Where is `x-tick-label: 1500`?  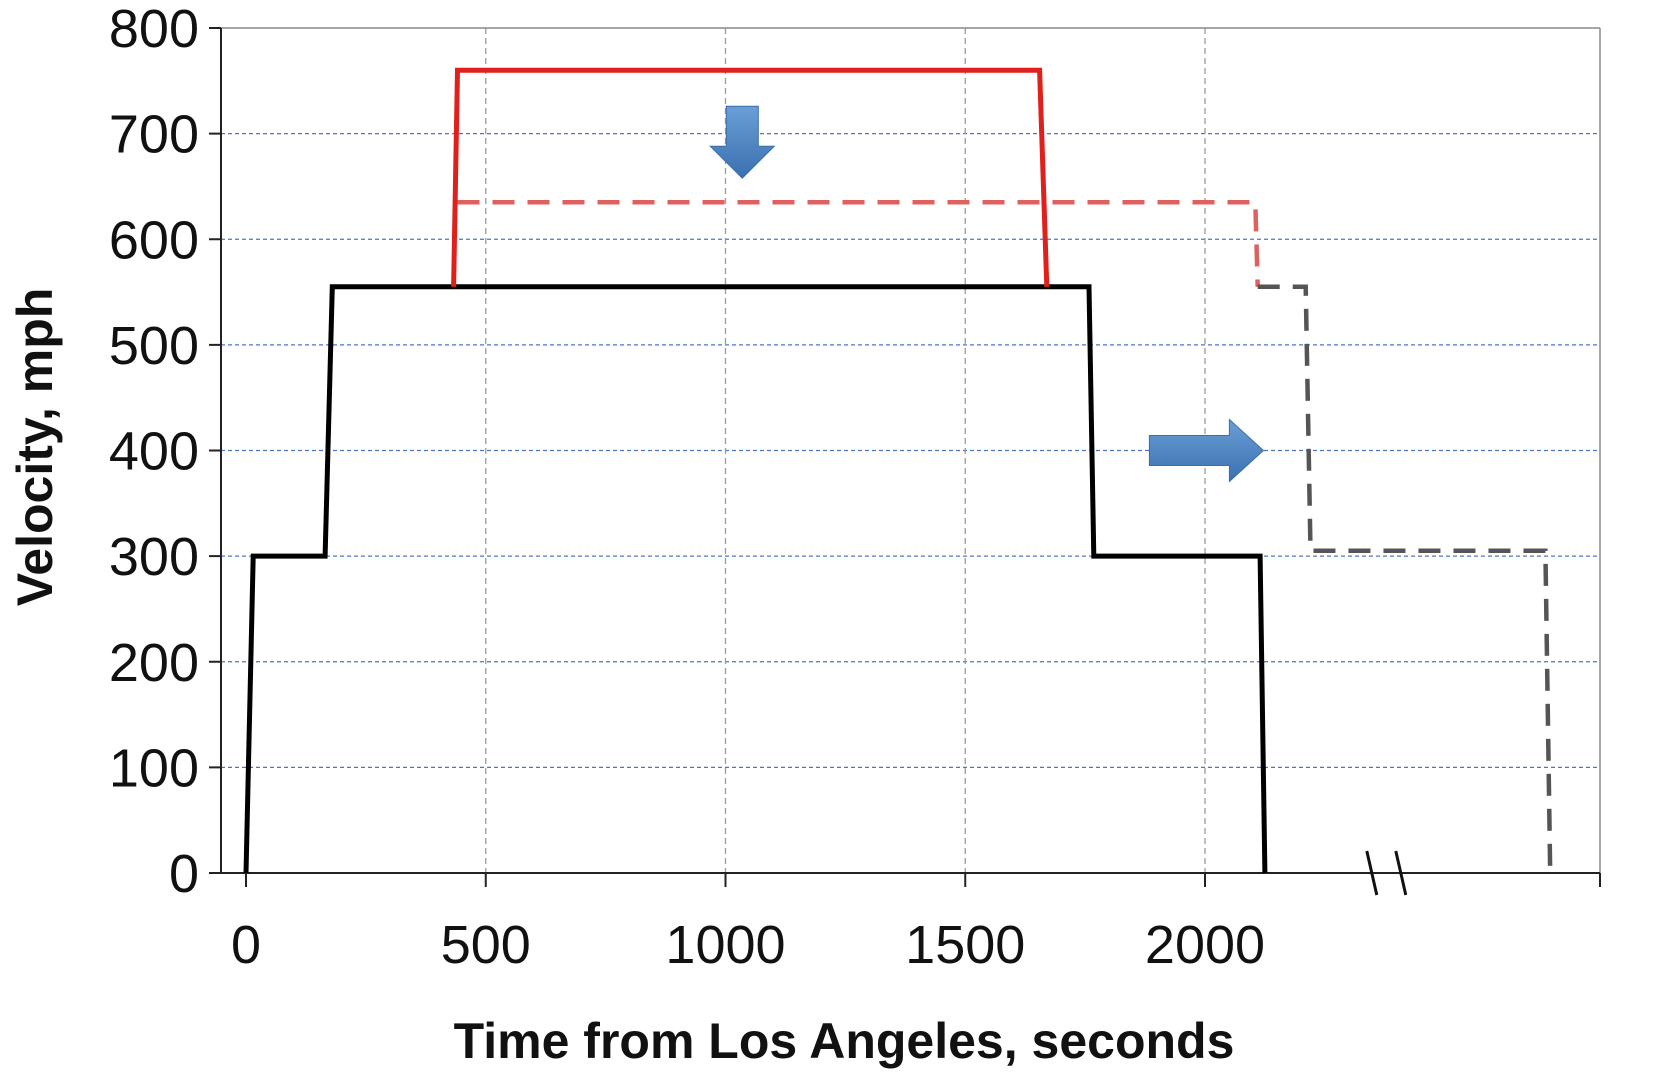 x-tick-label: 1500 is located at coordinates (965, 945).